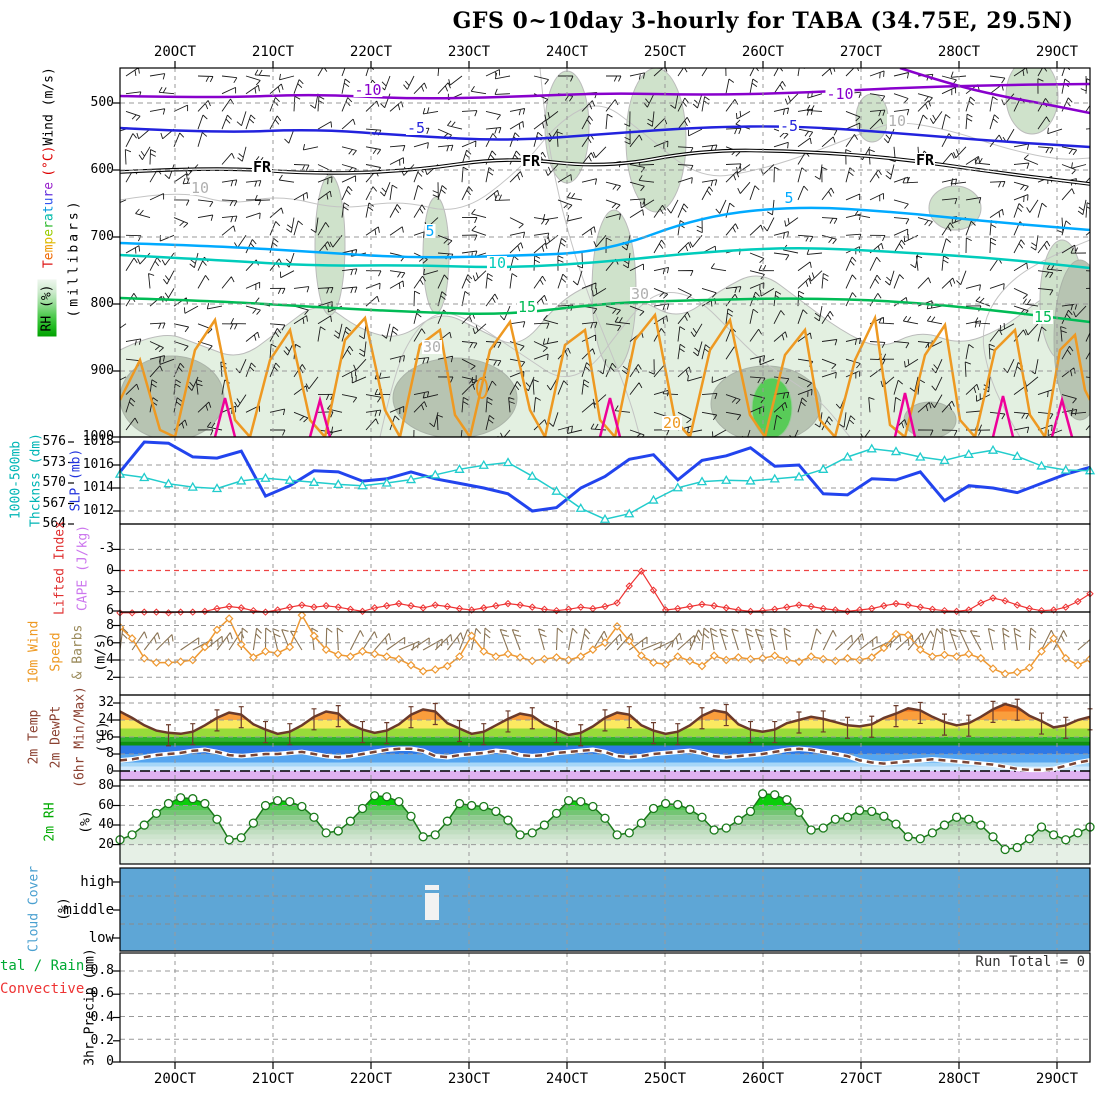  What do you see at coordinates (102, 1040) in the screenshot?
I see `y-tick-label: 0.2` at bounding box center [102, 1040].